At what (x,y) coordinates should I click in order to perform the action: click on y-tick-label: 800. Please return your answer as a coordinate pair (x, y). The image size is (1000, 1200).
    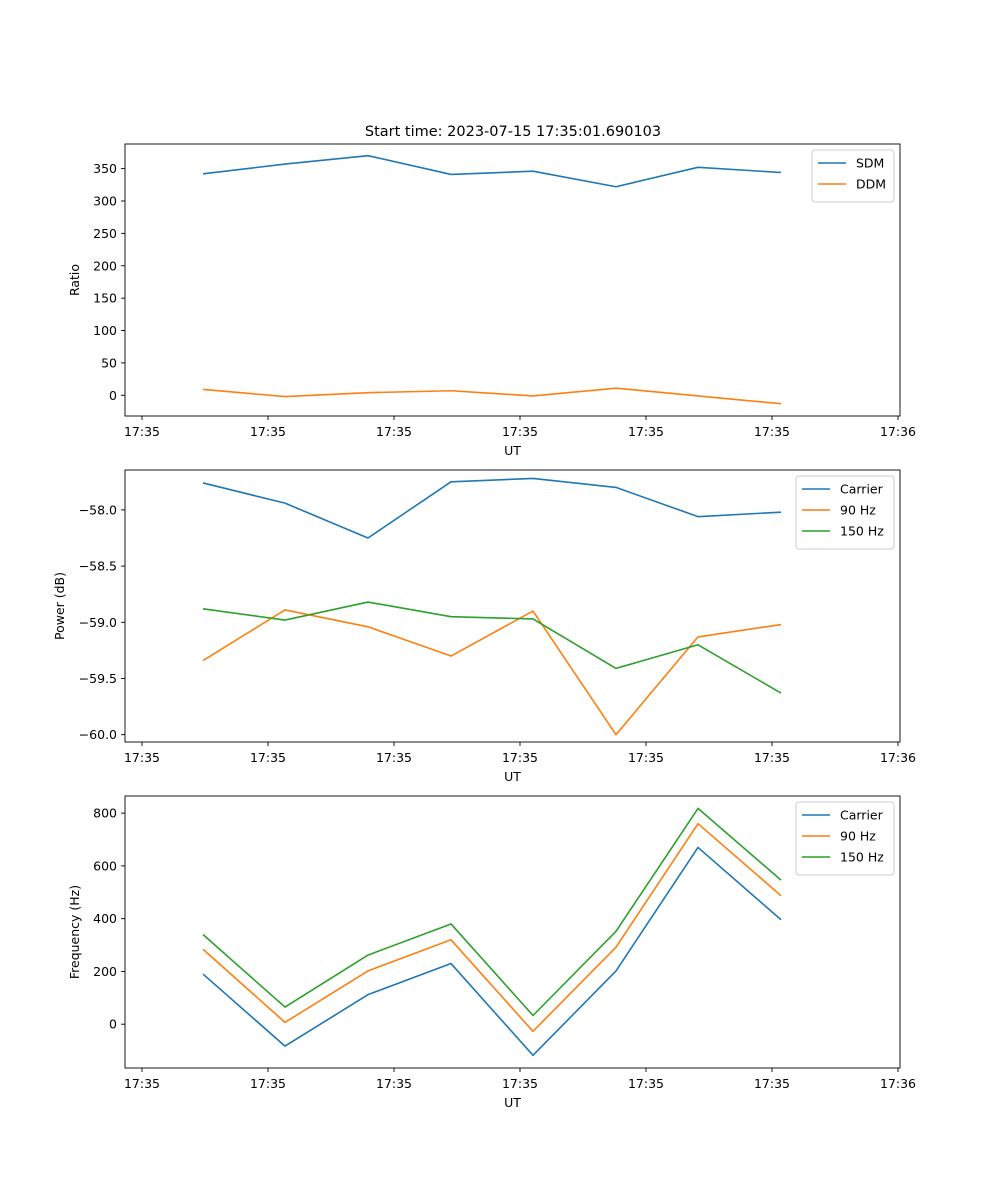
    Looking at the image, I should click on (105, 813).